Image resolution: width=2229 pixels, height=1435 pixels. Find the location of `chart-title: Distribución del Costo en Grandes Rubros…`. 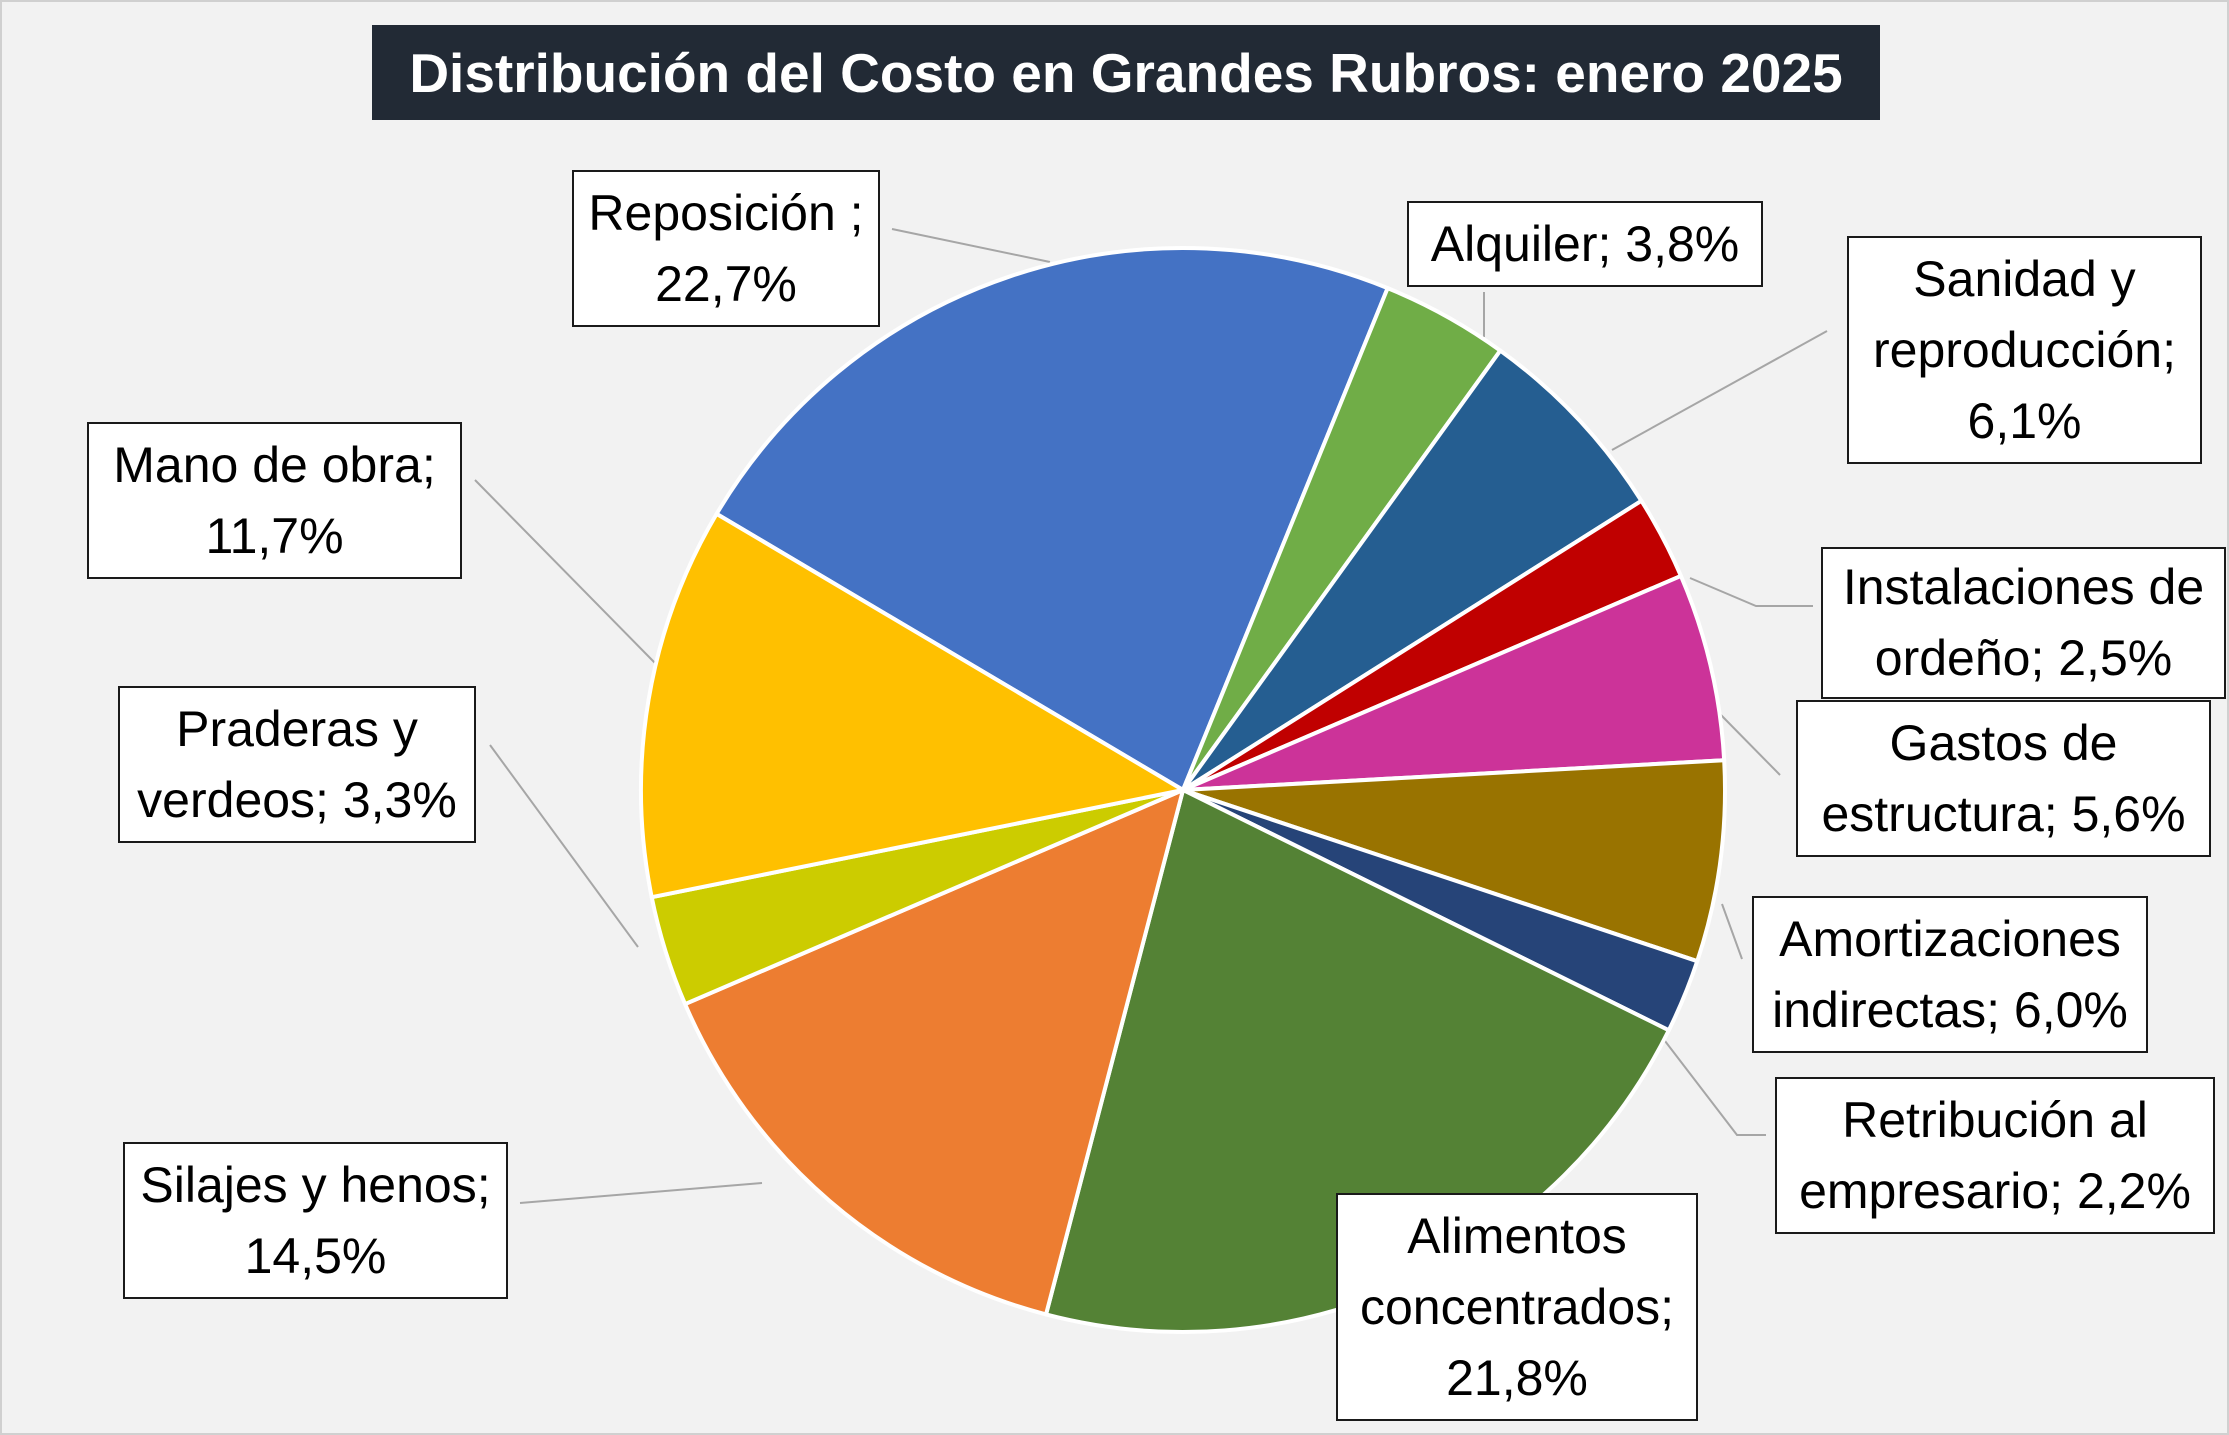

chart-title: Distribución del Costo en Grandes Rubros… is located at coordinates (1126, 72).